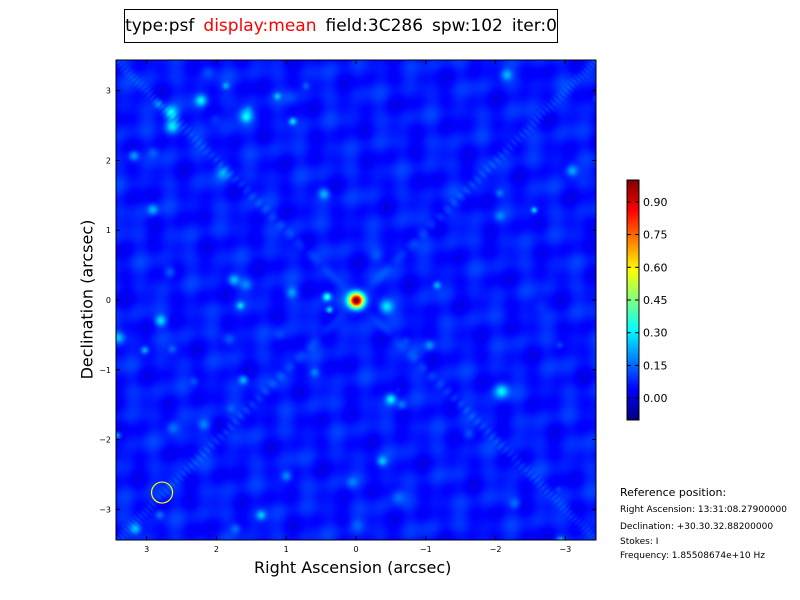 This screenshot has height=600, width=800. What do you see at coordinates (160, 26) in the screenshot?
I see `title-type: type:psf` at bounding box center [160, 26].